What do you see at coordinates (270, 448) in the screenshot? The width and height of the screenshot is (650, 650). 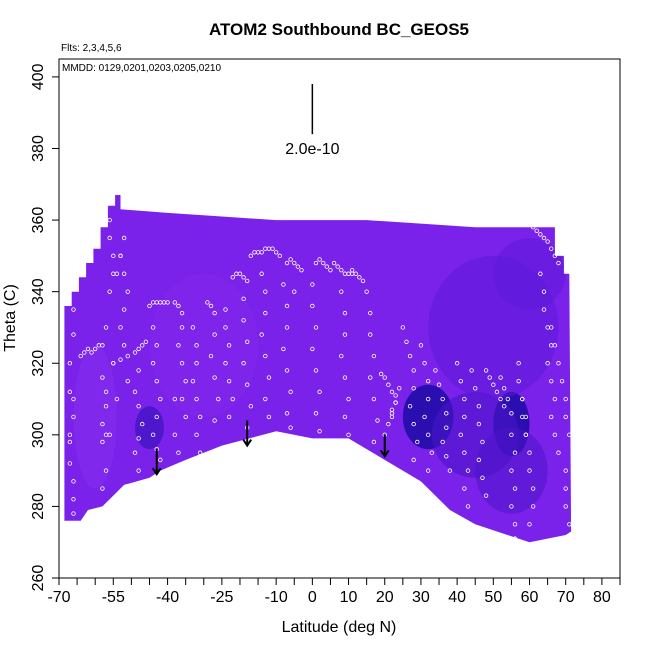 I see `profile-arrows` at bounding box center [270, 448].